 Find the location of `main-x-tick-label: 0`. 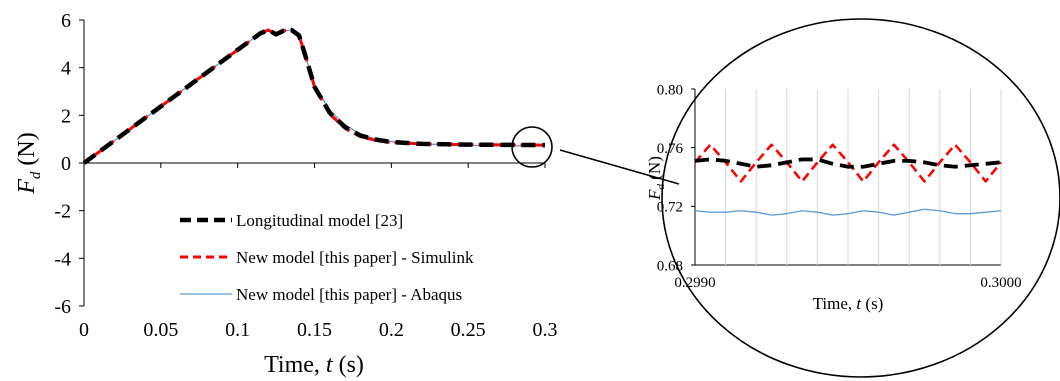

main-x-tick-label: 0 is located at coordinates (84, 330).